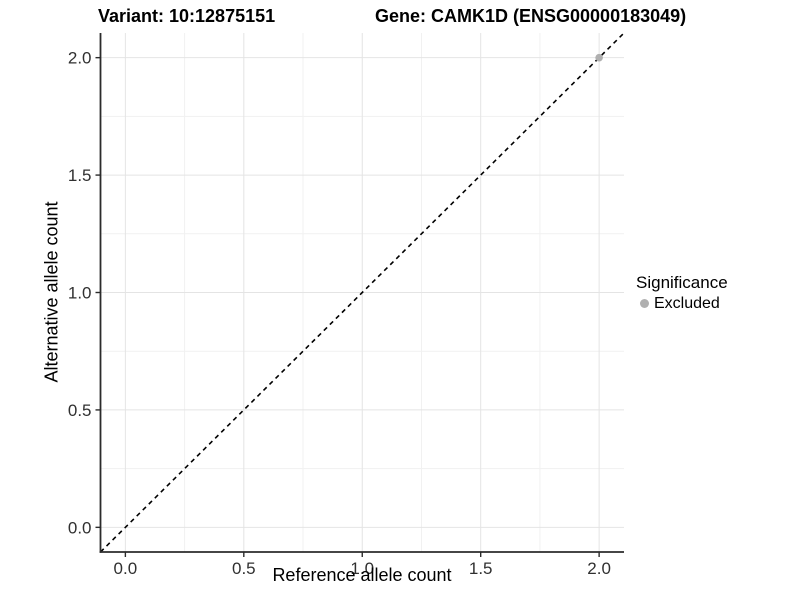  I want to click on legend-entry-label: Excluded, so click(687, 303).